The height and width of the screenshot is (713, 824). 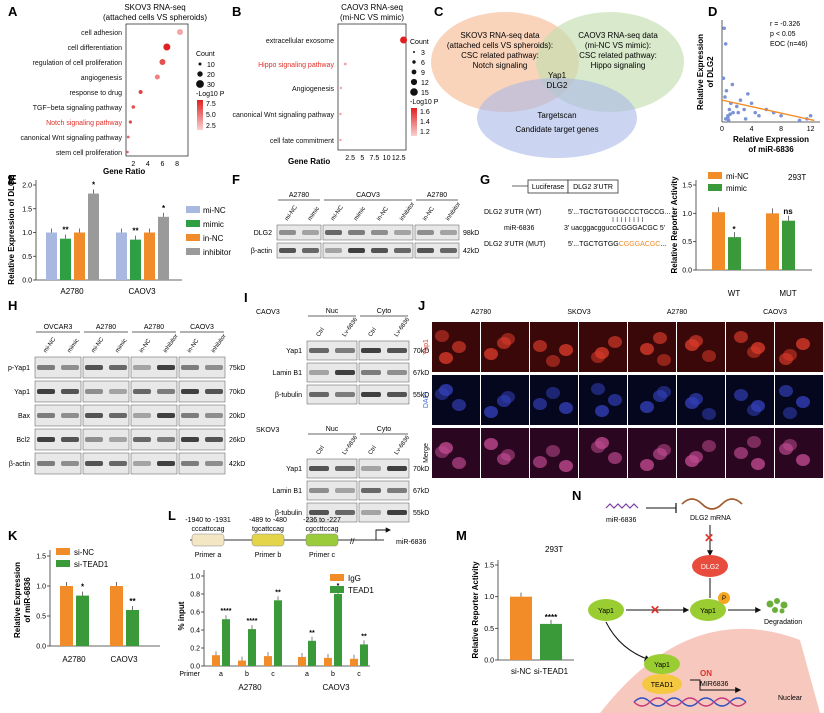 What do you see at coordinates (163, 164) in the screenshot?
I see `panel-a-xtick: 6` at bounding box center [163, 164].